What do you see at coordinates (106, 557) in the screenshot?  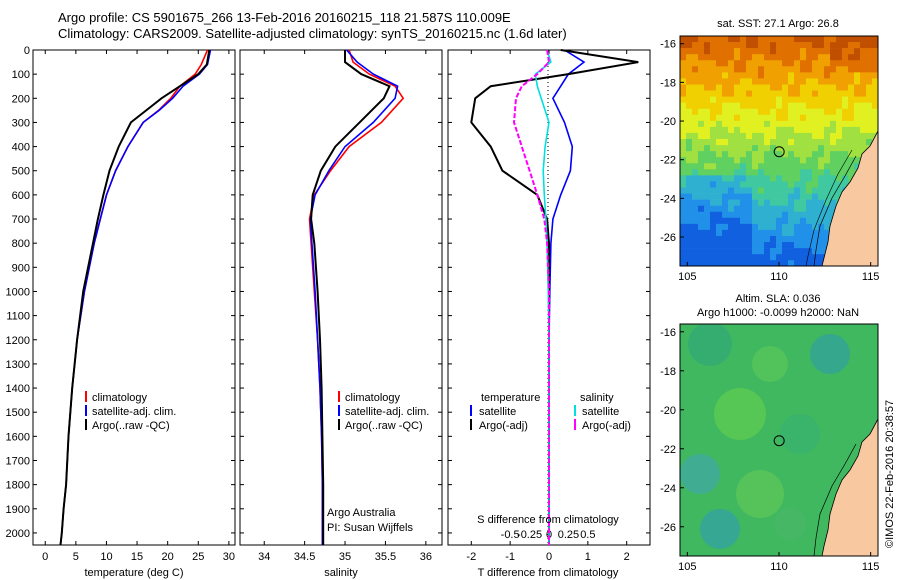 I see `x-tick-label: 10` at bounding box center [106, 557].